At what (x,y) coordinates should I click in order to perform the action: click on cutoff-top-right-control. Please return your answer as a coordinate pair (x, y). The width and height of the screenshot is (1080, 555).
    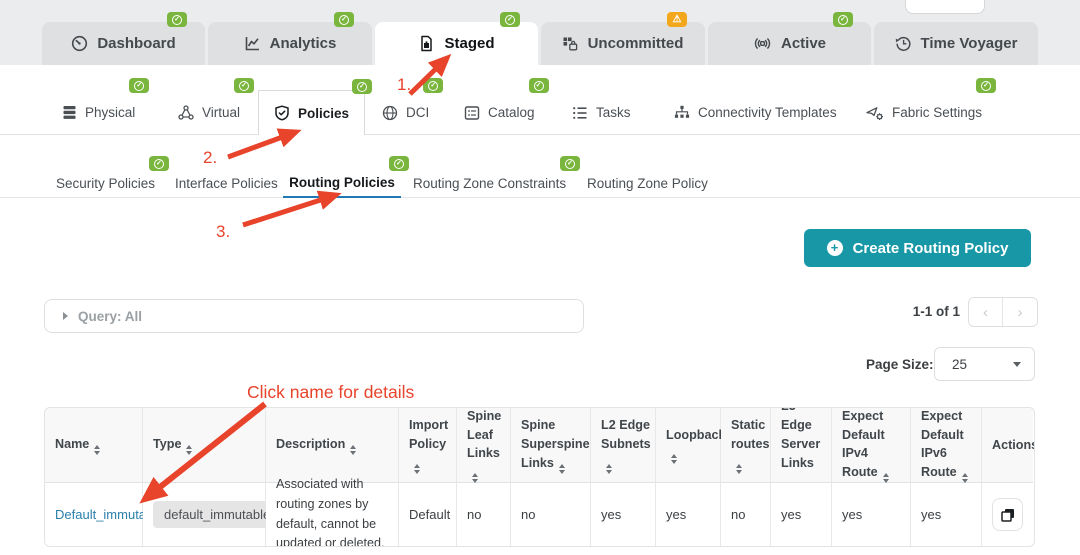
    Looking at the image, I should click on (945, 7).